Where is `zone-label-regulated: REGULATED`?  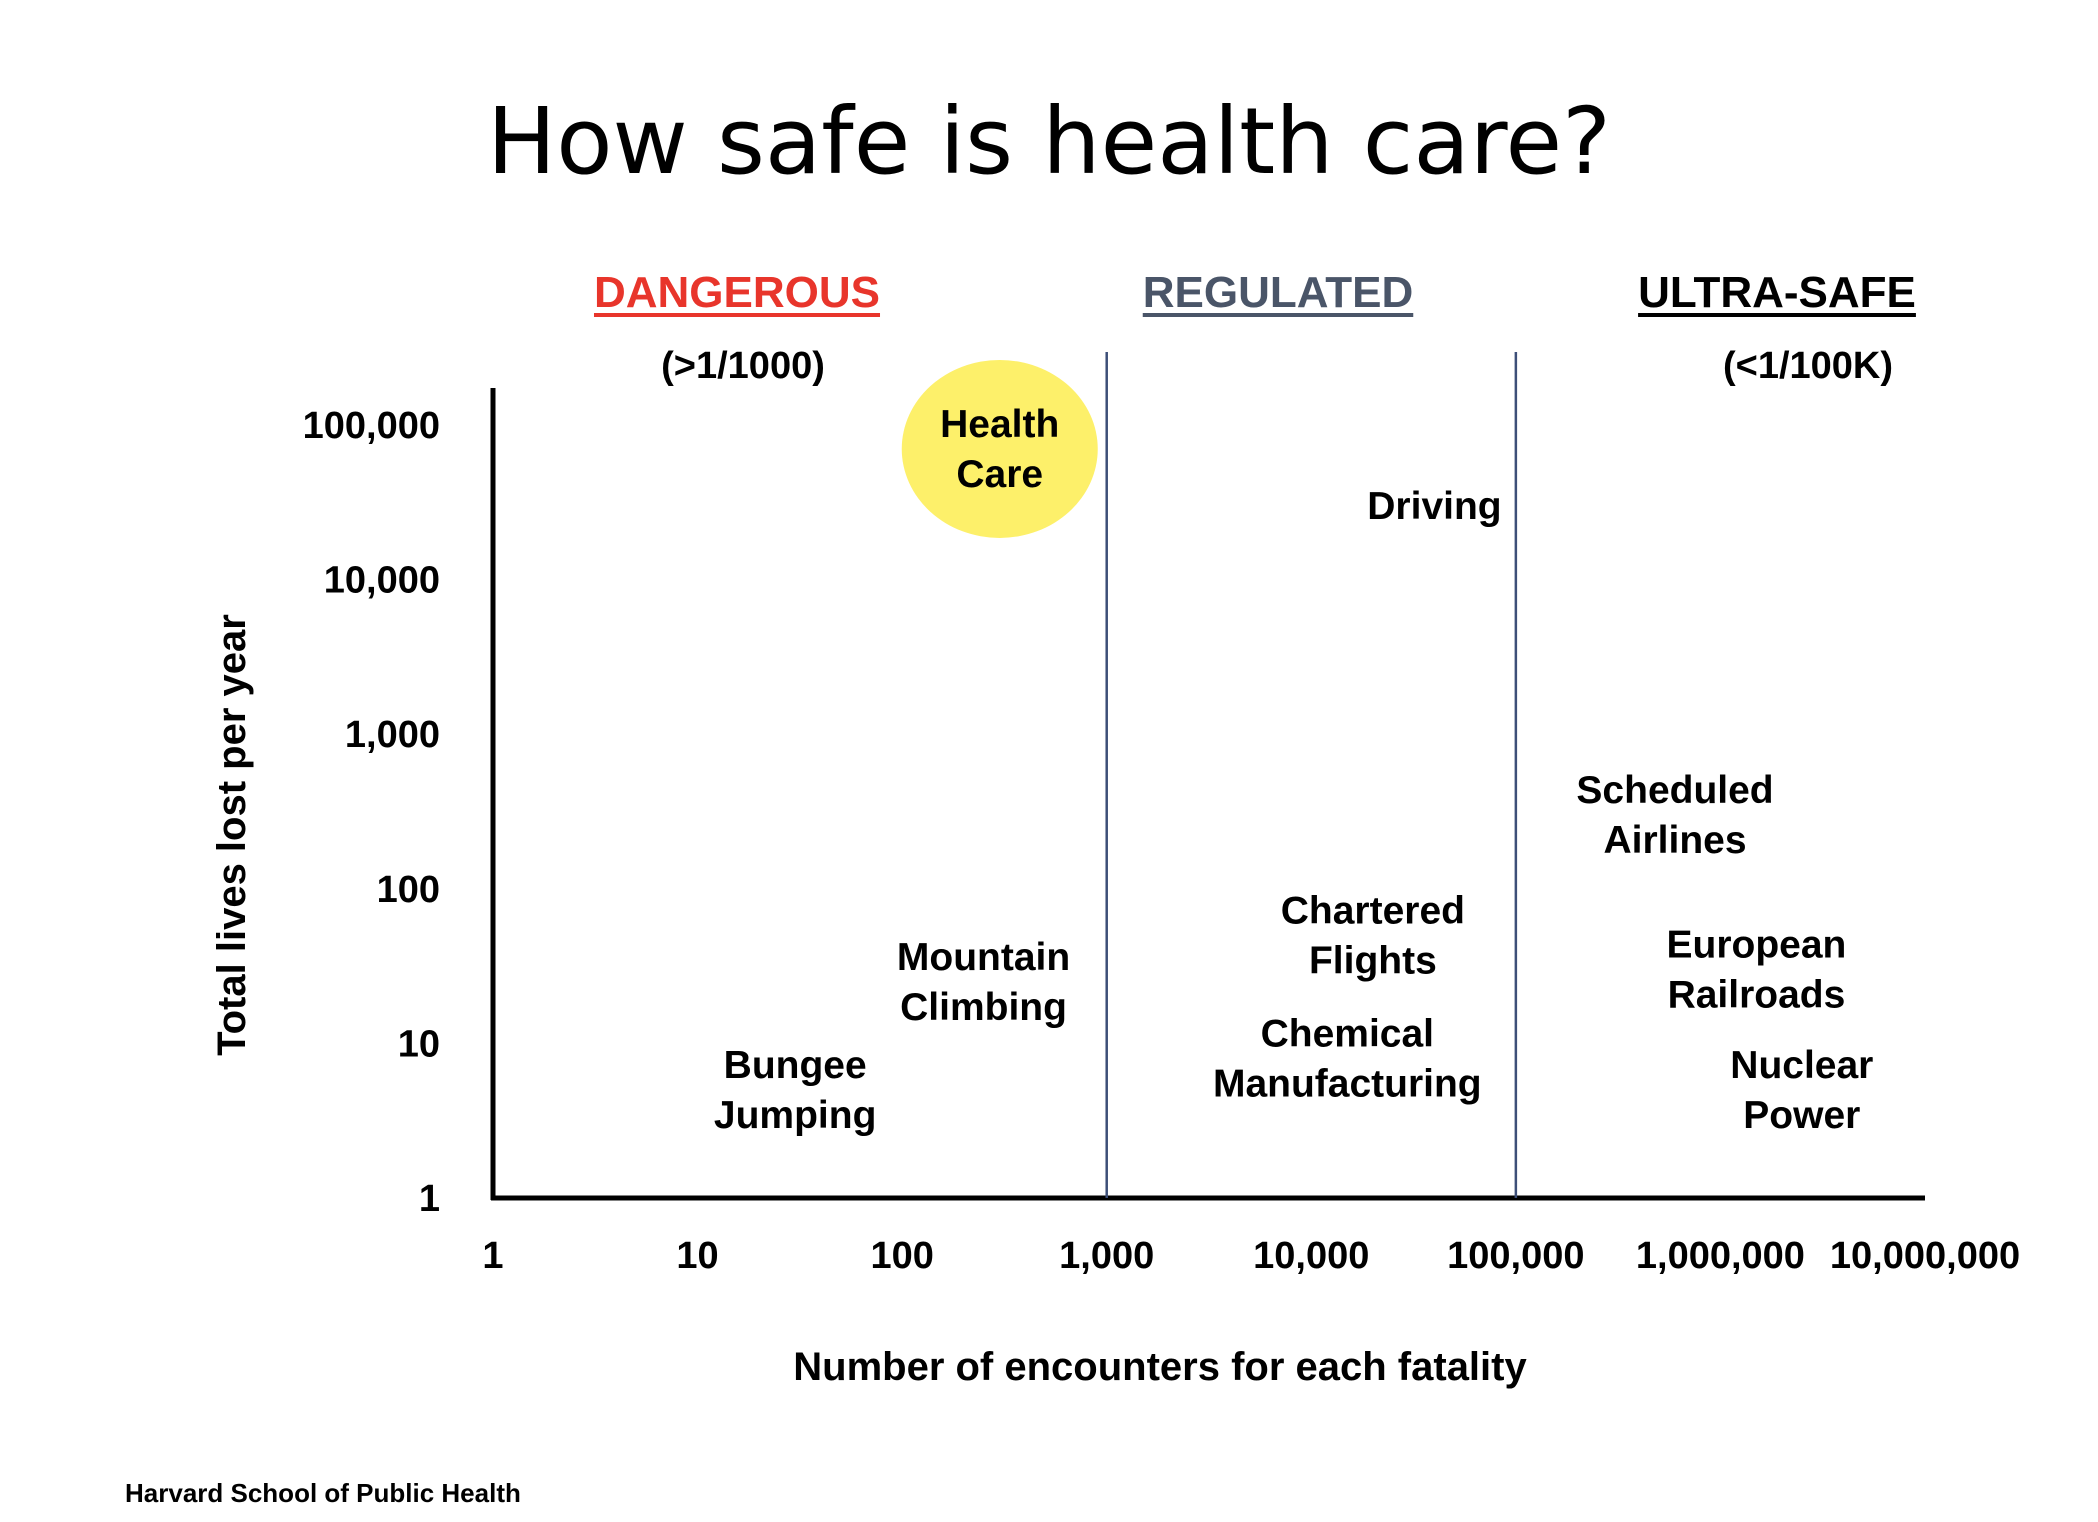 zone-label-regulated: REGULATED is located at coordinates (1278, 292).